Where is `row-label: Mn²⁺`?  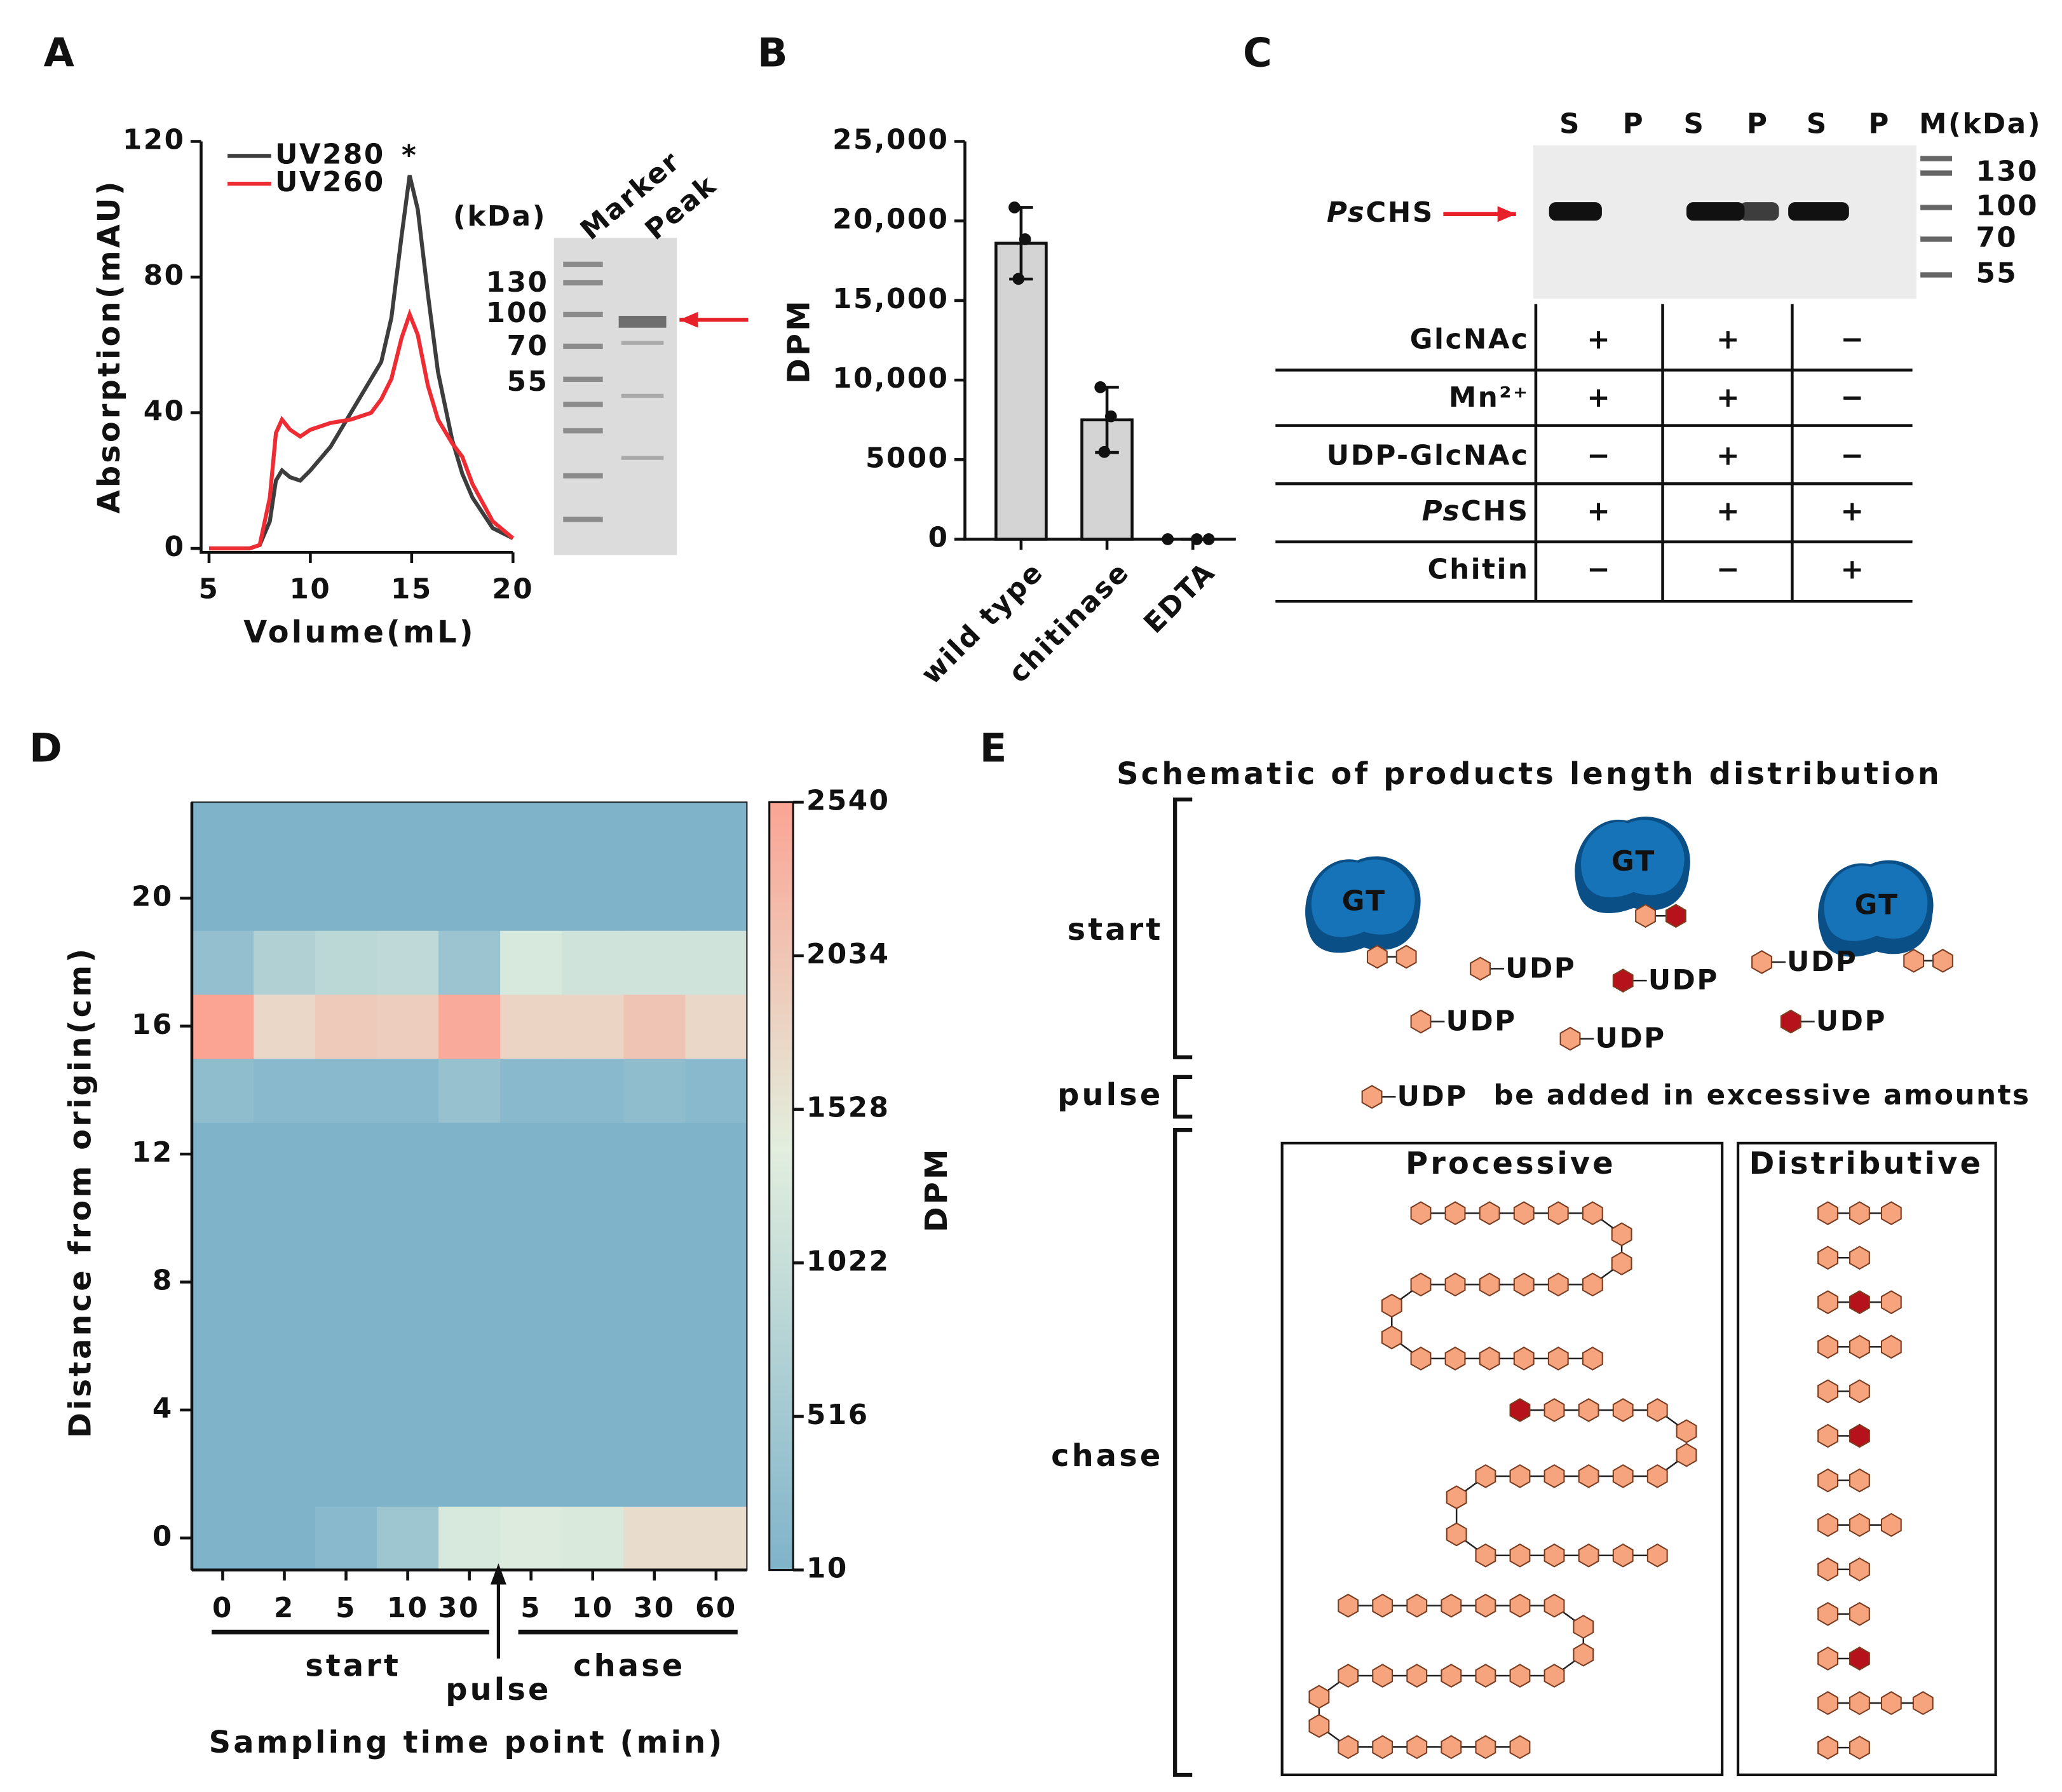
row-label: Mn²⁺ is located at coordinates (1489, 398).